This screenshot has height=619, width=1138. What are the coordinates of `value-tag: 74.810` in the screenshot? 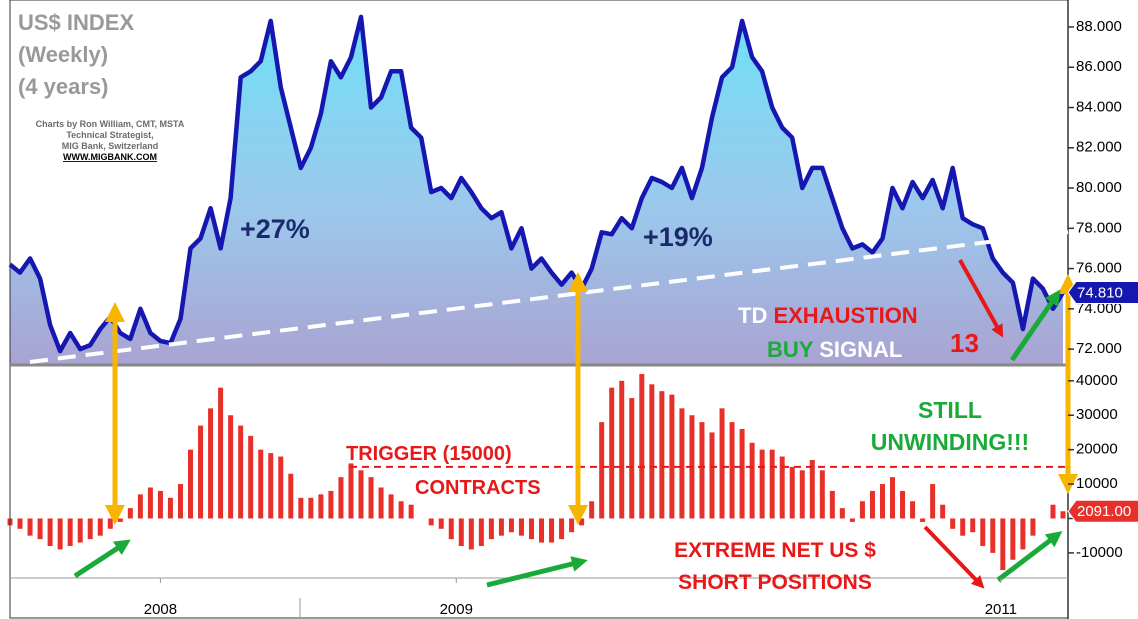 It's located at (1102, 293).